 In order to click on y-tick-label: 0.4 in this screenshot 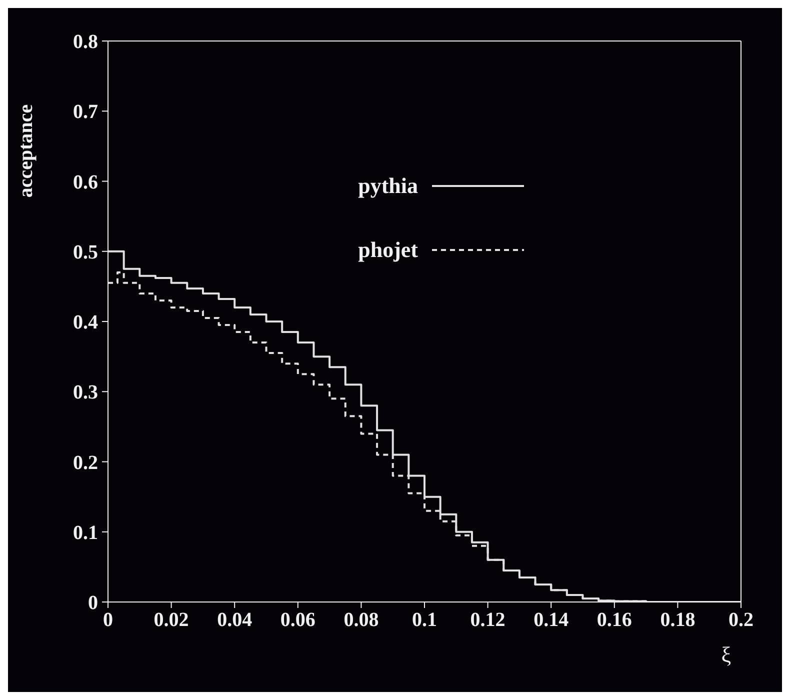, I will do `click(85, 323)`.